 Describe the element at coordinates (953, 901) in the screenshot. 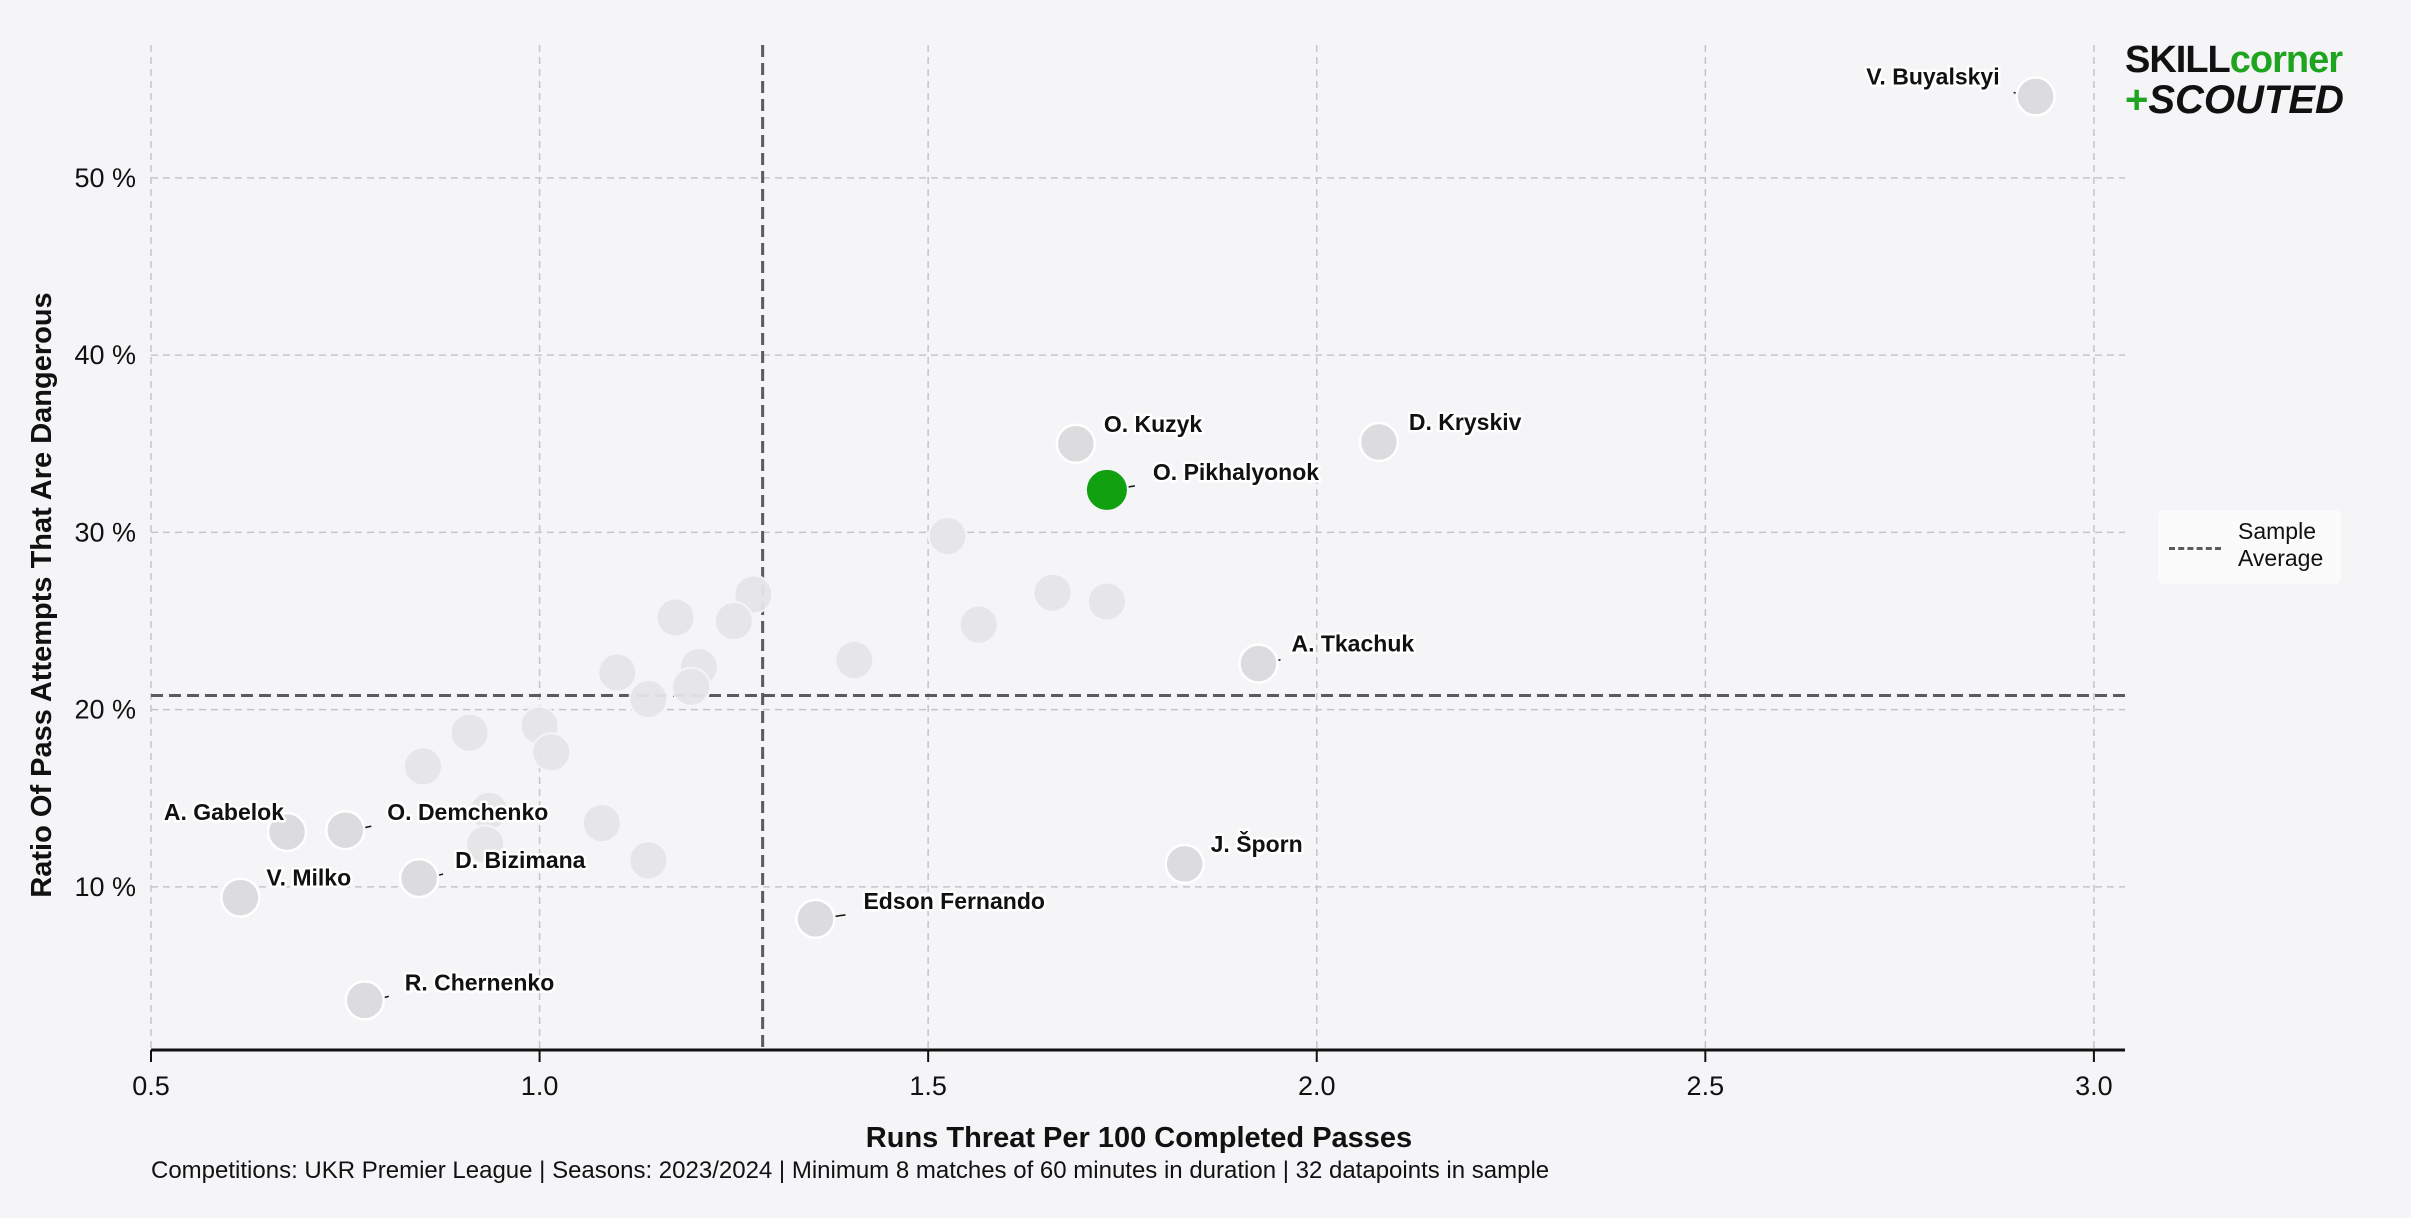

I see `player-label: Edson Fernando` at that location.